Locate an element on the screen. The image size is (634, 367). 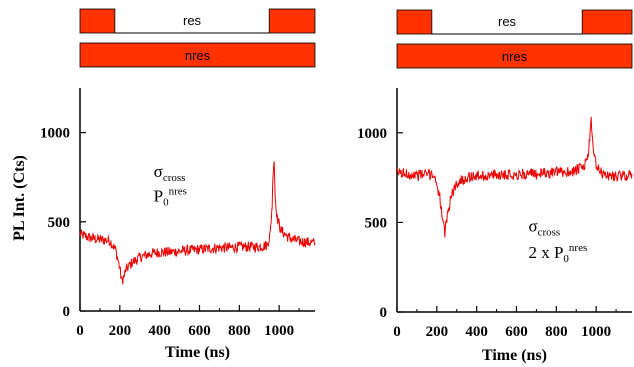
annotation: P0nres is located at coordinates (170, 196).